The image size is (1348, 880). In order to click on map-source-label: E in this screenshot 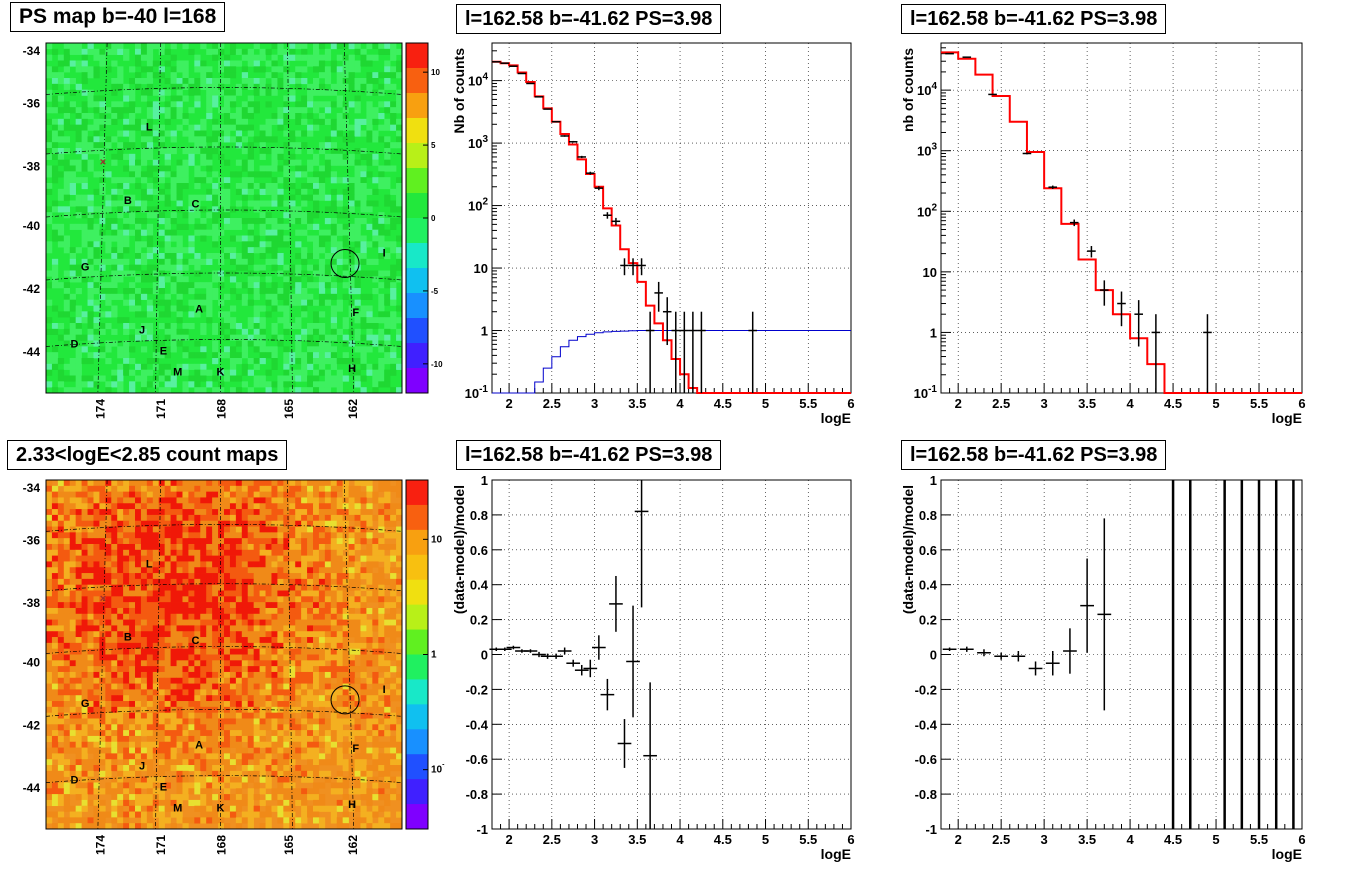, I will do `click(163, 352)`.